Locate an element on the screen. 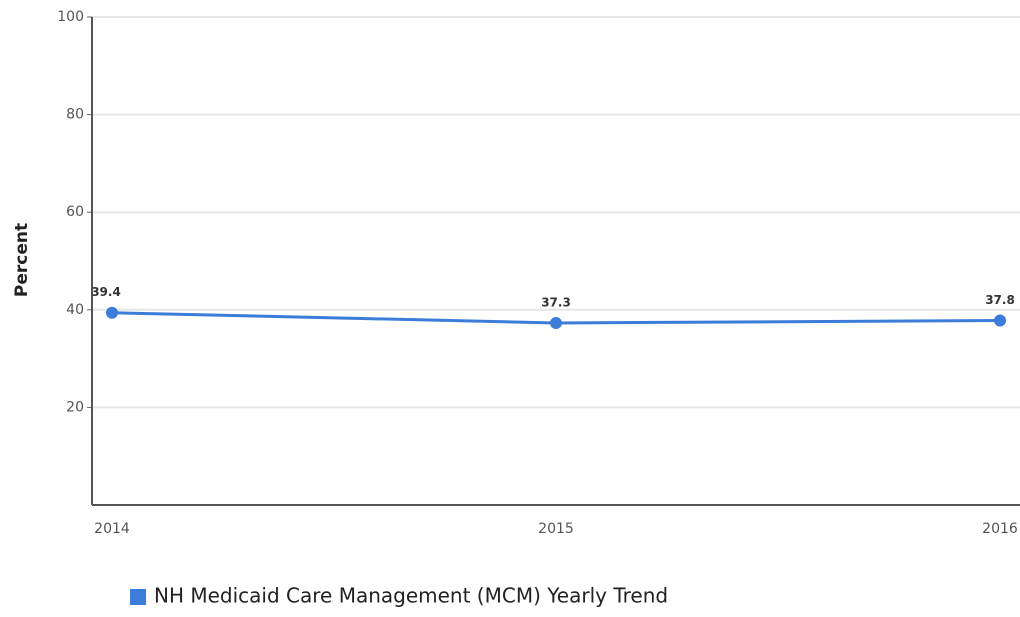  y-tick-label: 80 is located at coordinates (75, 115).